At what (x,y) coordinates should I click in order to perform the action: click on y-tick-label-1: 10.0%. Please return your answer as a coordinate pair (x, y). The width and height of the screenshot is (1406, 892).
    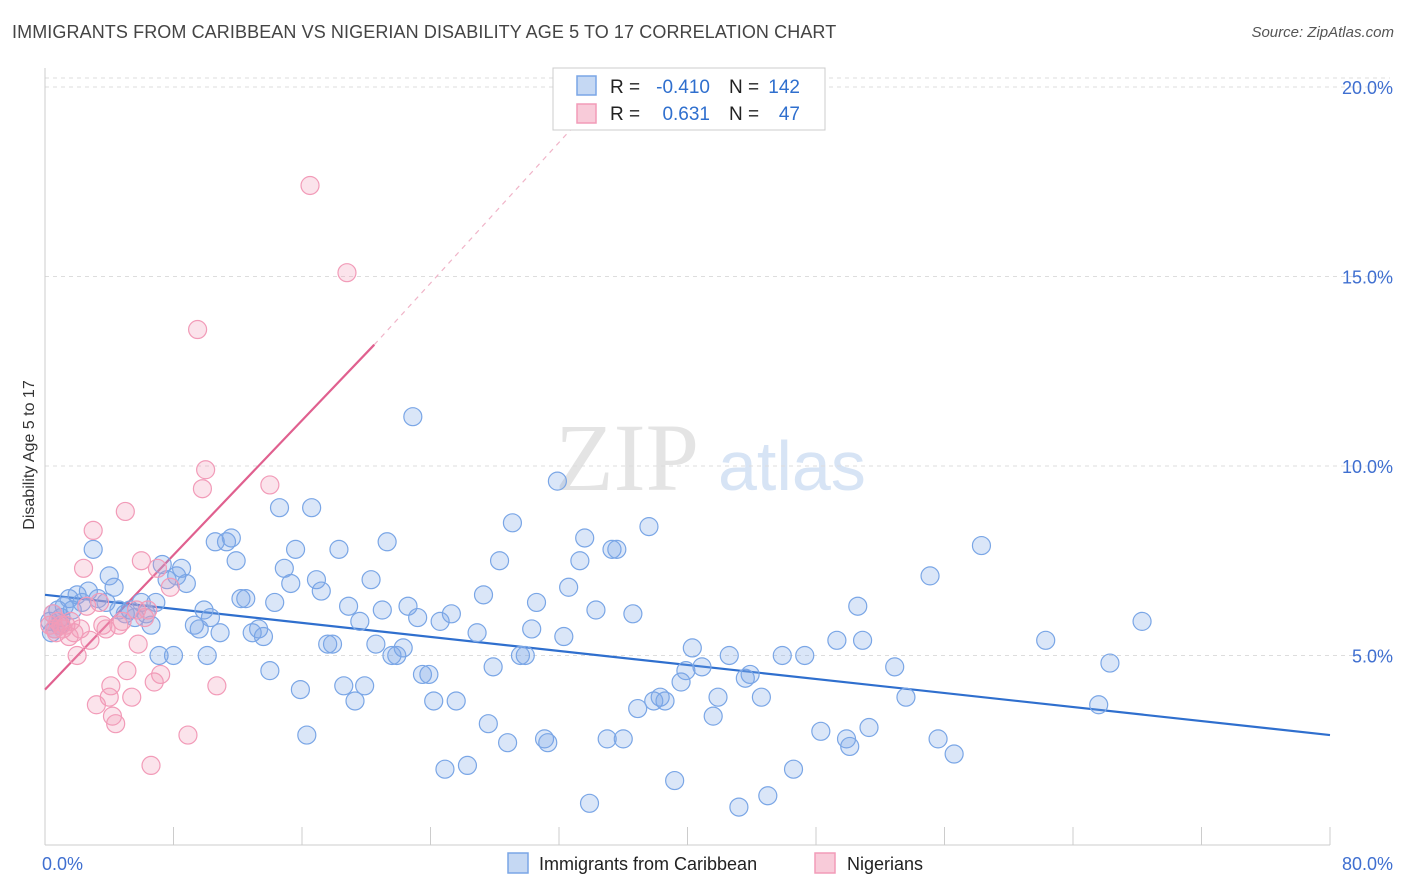
    Looking at the image, I should click on (1367, 467).